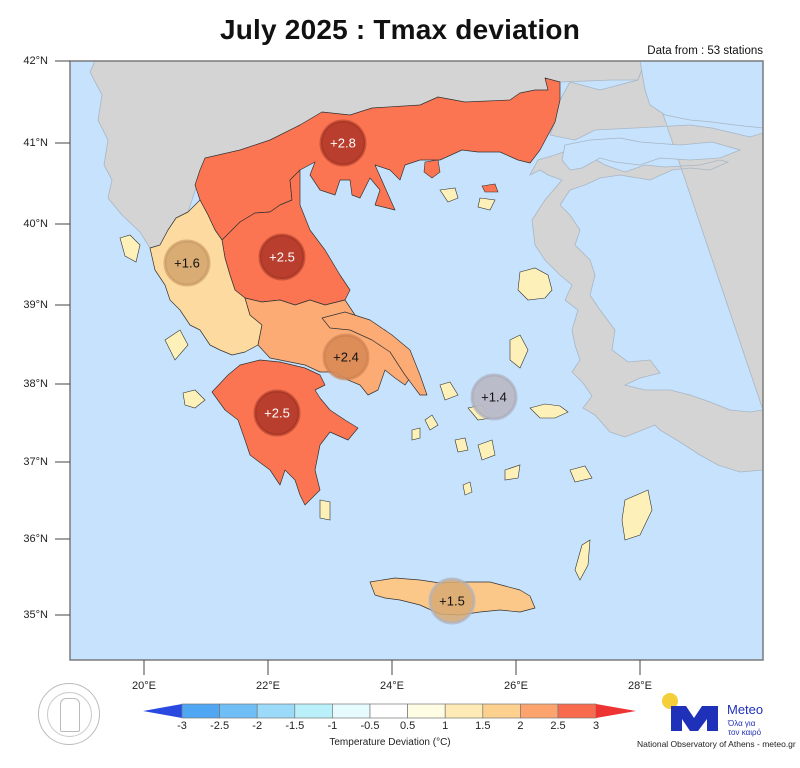 The height and width of the screenshot is (768, 800). What do you see at coordinates (640, 686) in the screenshot?
I see `lon-label: 28°E` at bounding box center [640, 686].